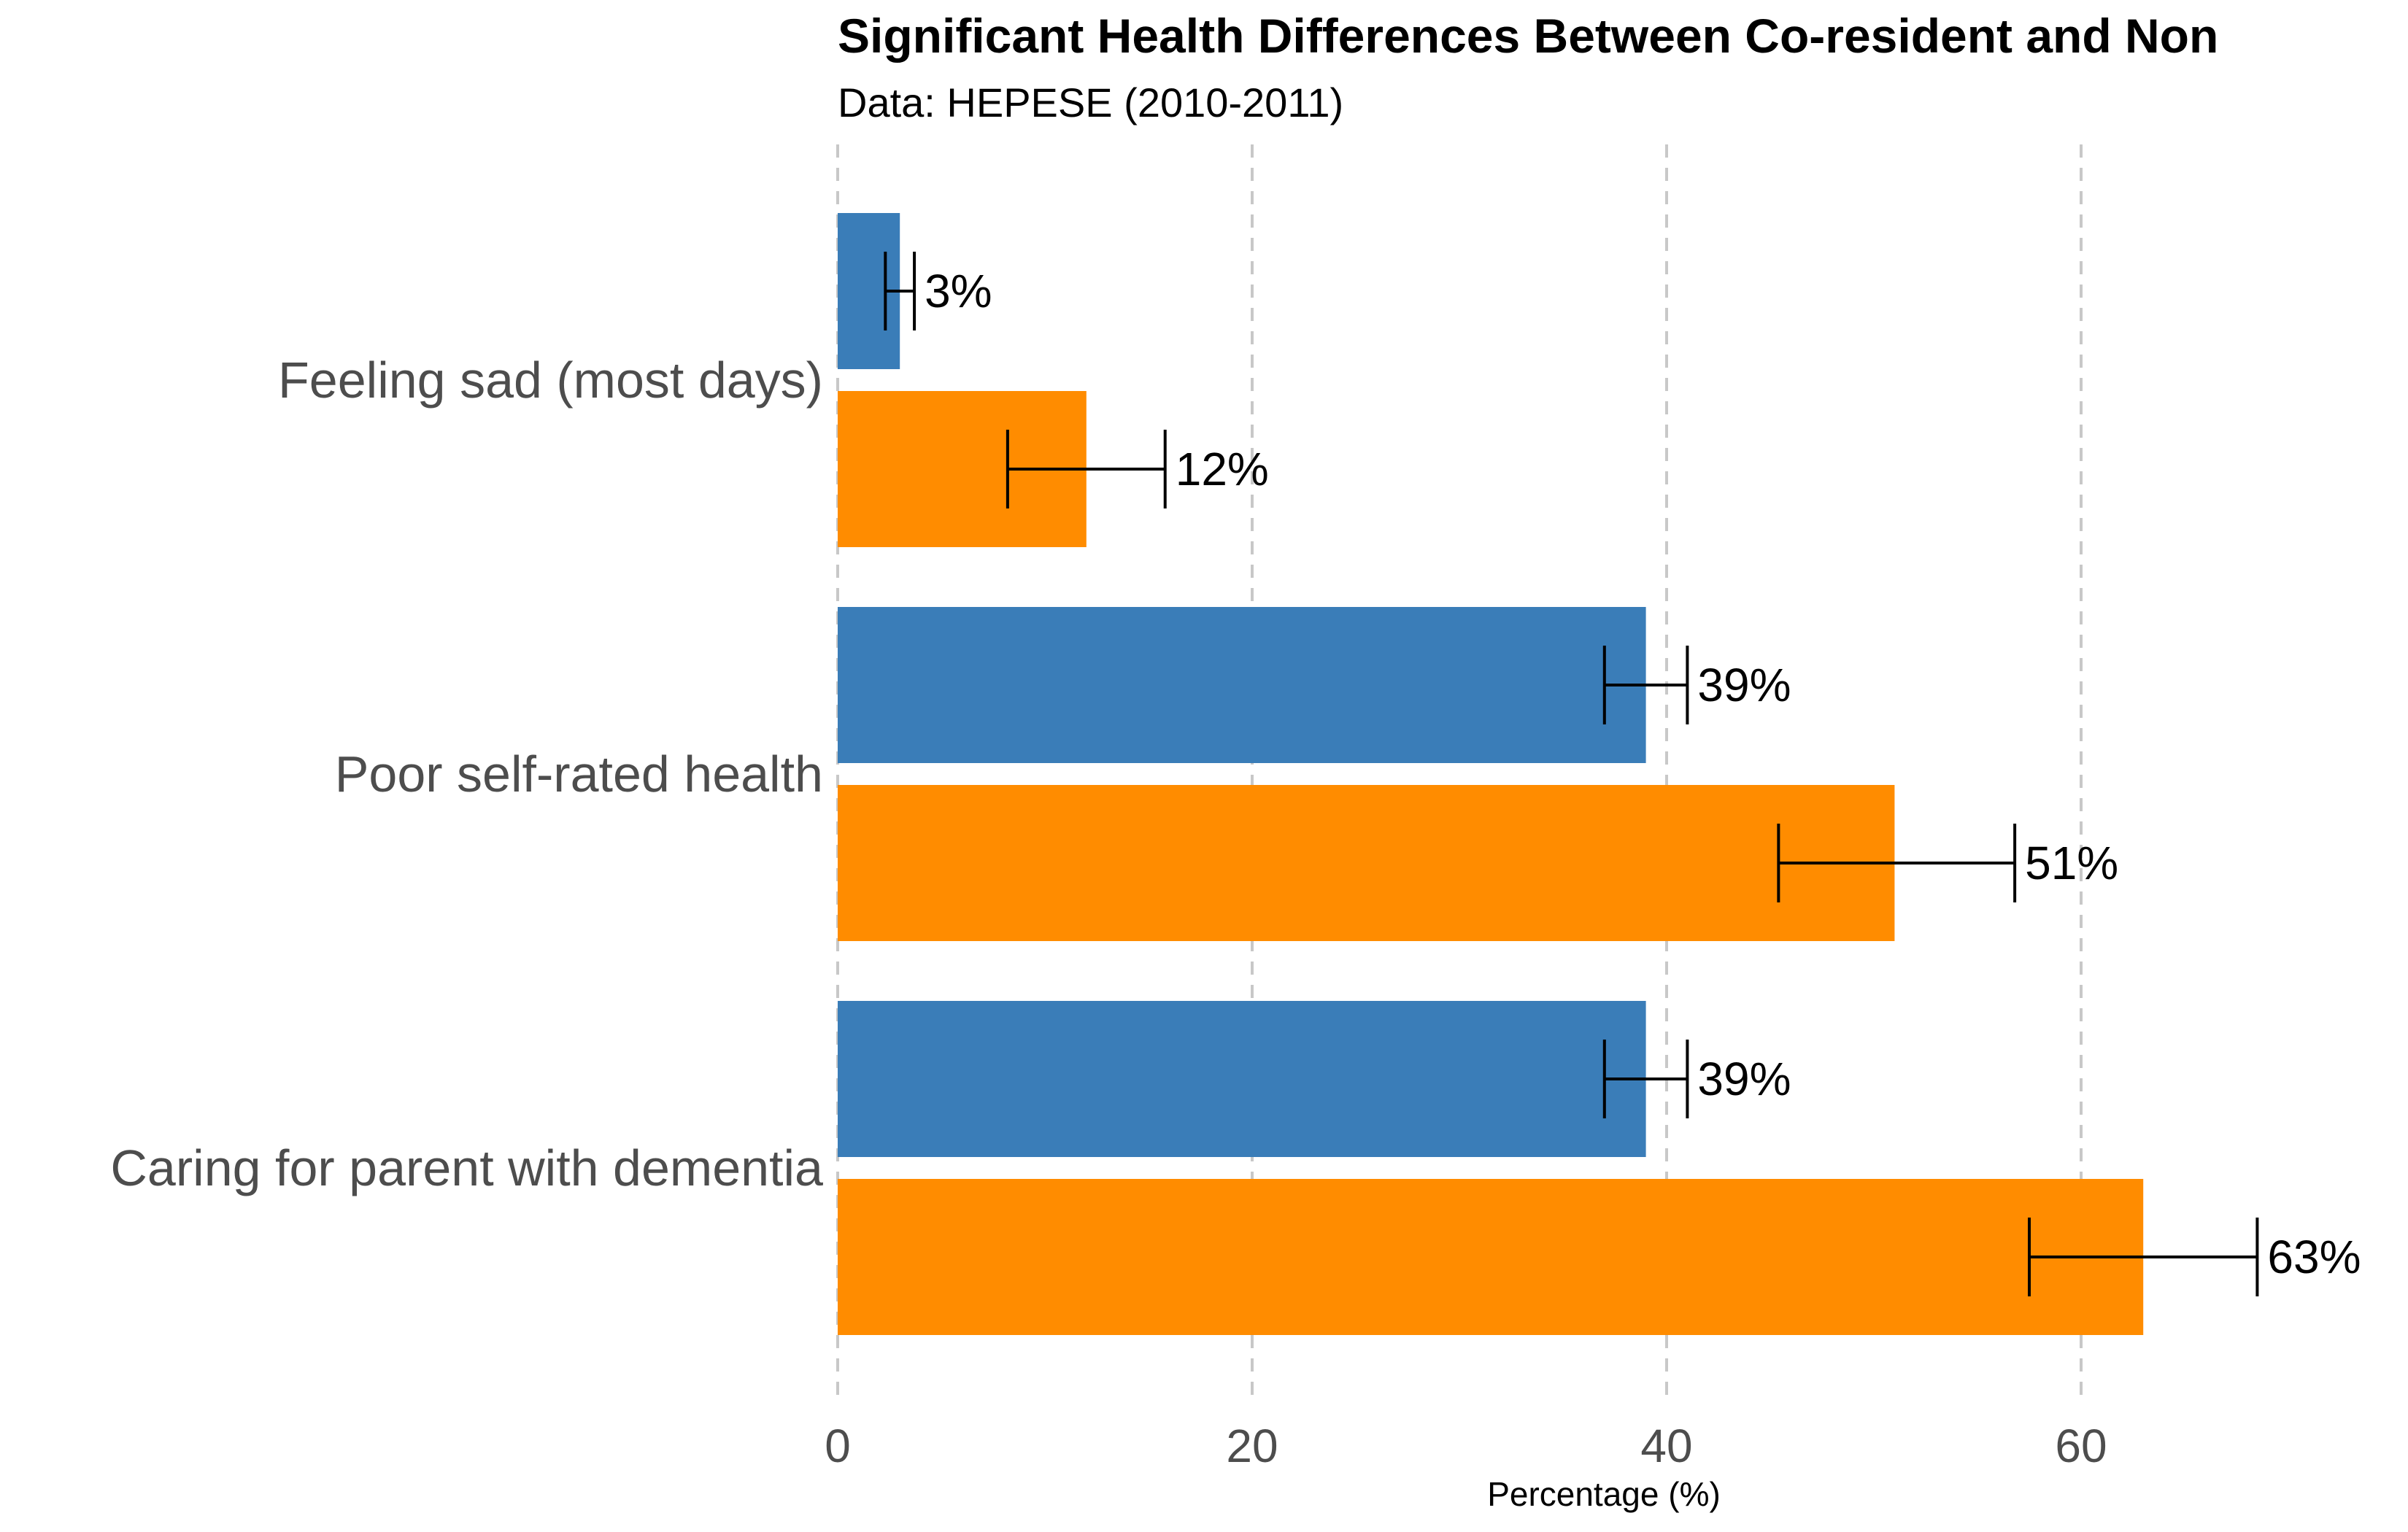 This screenshot has height=1532, width=2408. Describe the element at coordinates (1086, 469) in the screenshot. I see `error-bar-series2-cat1` at that location.